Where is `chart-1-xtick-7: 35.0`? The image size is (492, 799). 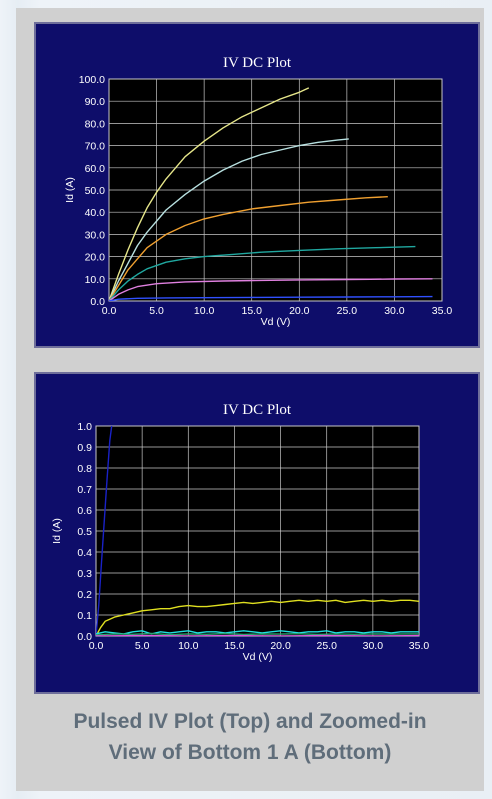 chart-1-xtick-7: 35.0 is located at coordinates (419, 646).